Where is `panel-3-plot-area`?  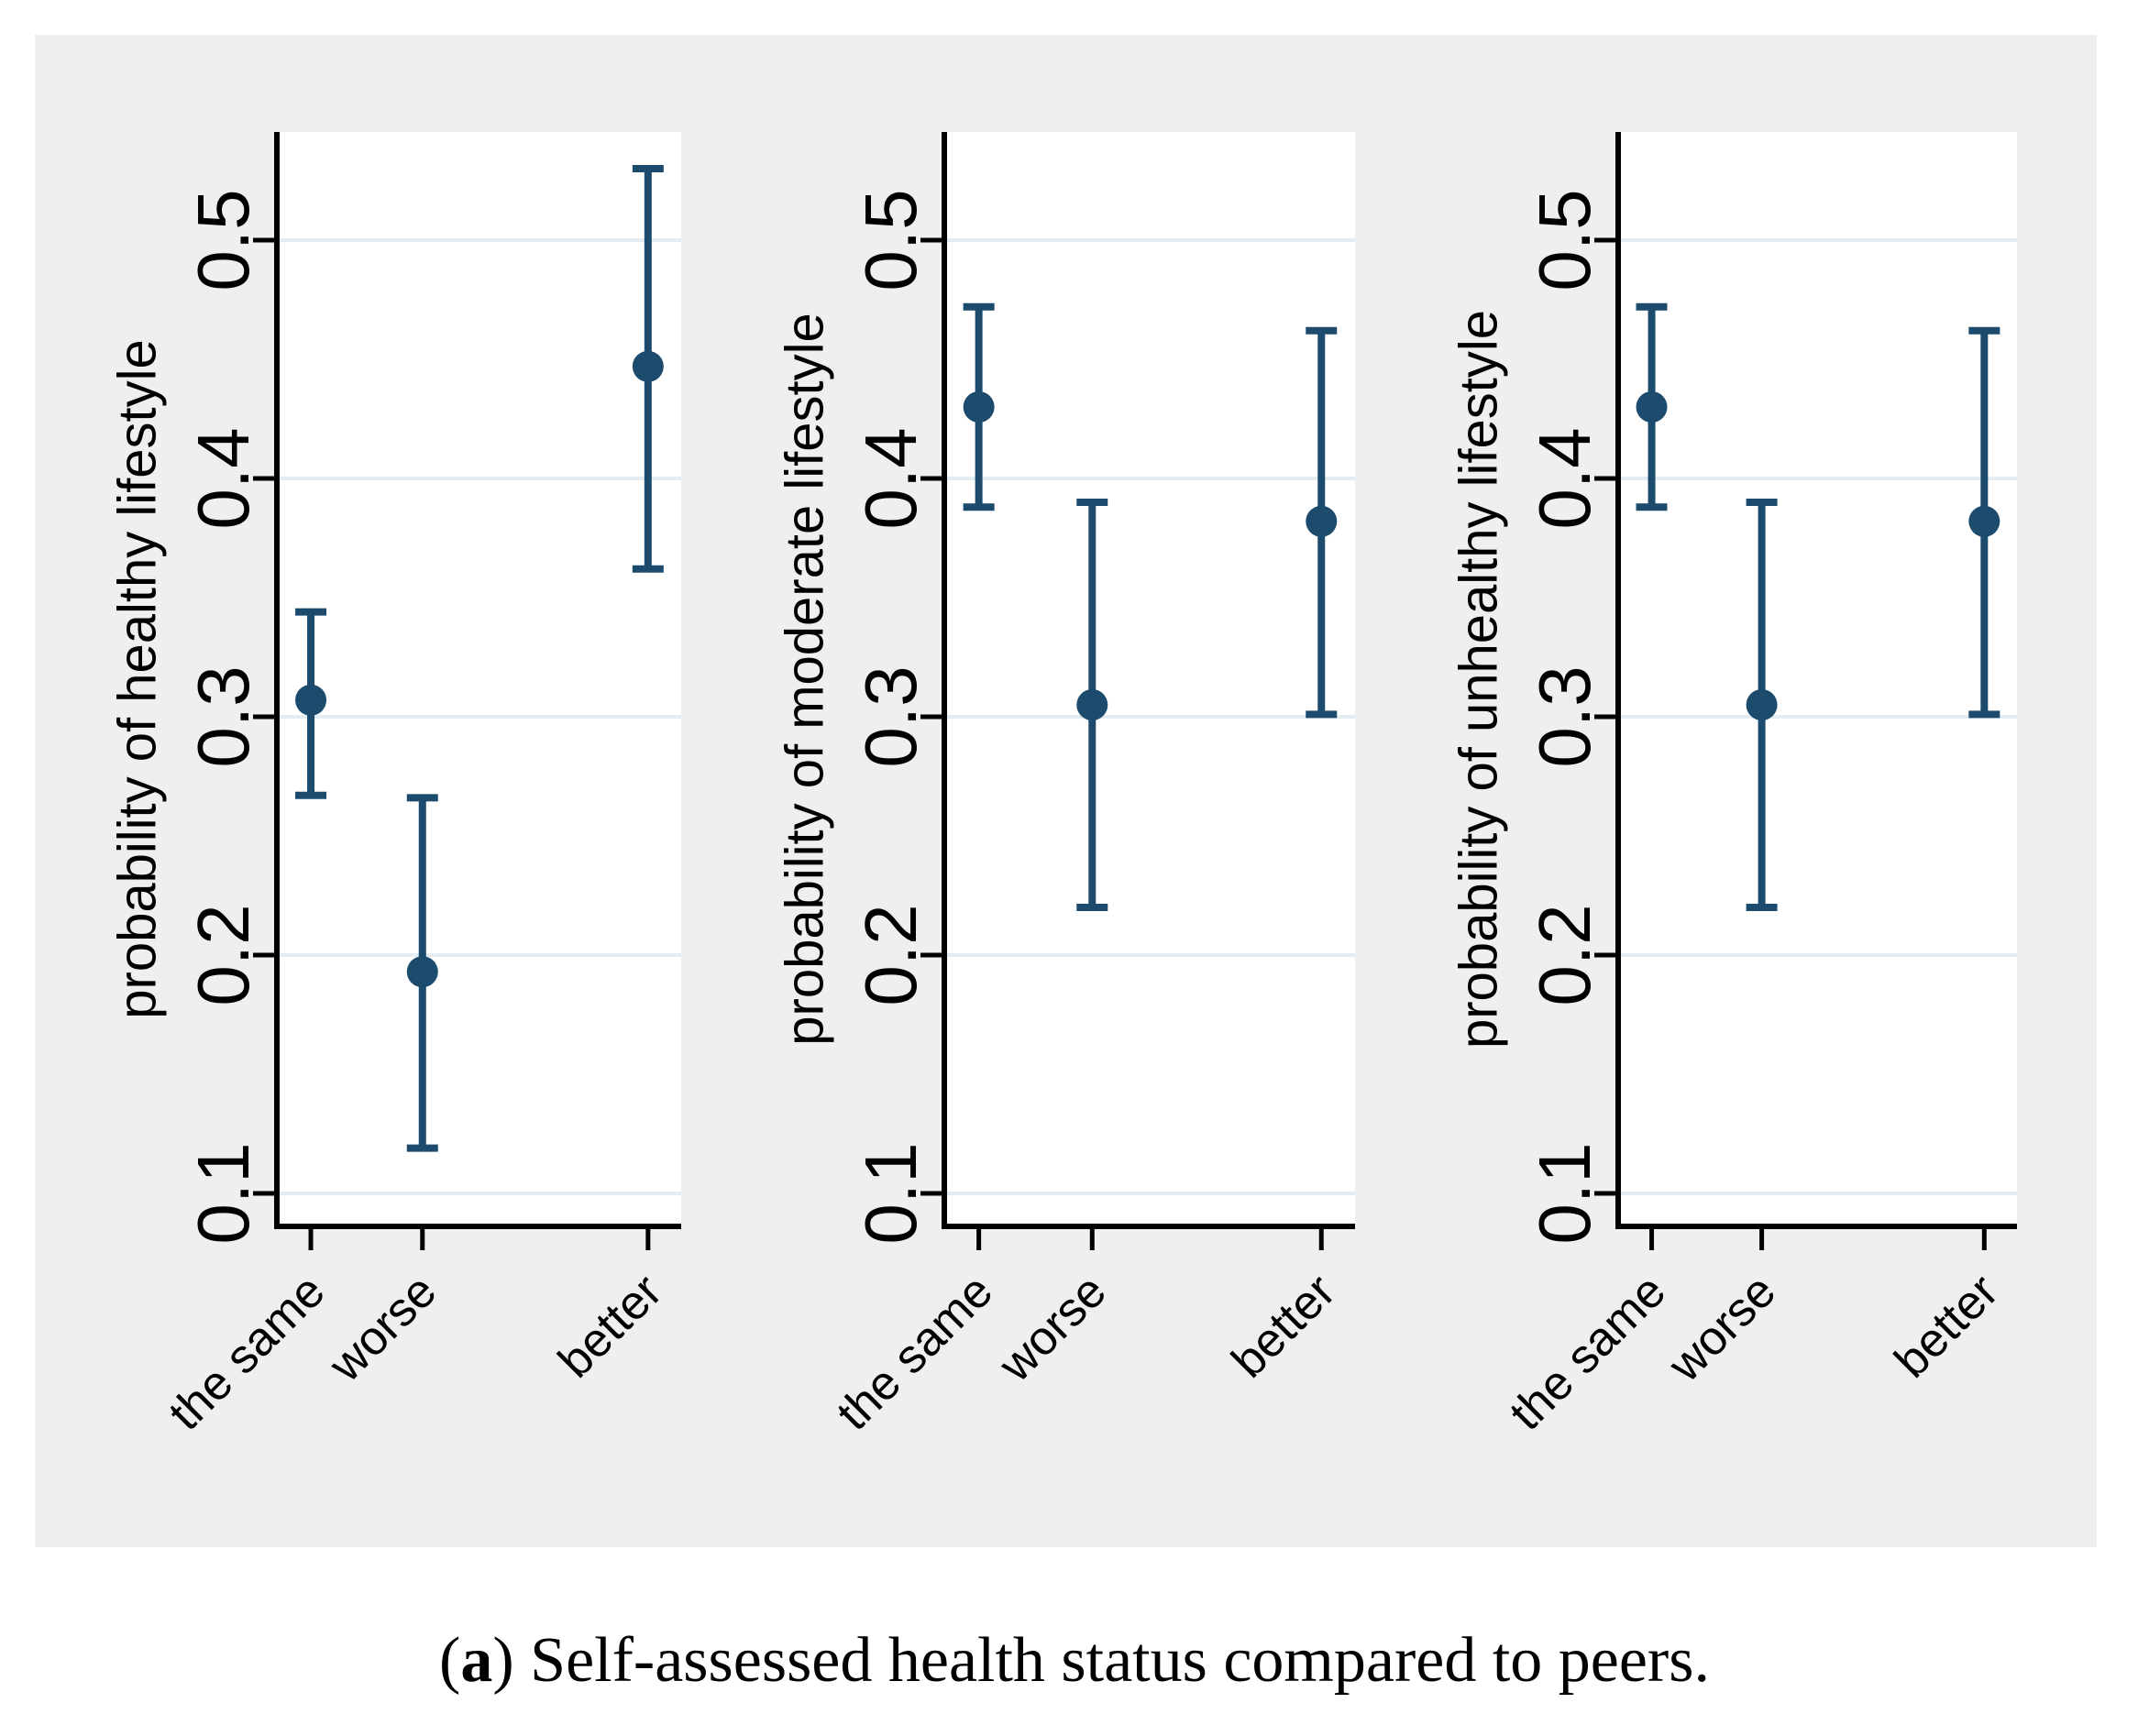 panel-3-plot-area is located at coordinates (1817, 679).